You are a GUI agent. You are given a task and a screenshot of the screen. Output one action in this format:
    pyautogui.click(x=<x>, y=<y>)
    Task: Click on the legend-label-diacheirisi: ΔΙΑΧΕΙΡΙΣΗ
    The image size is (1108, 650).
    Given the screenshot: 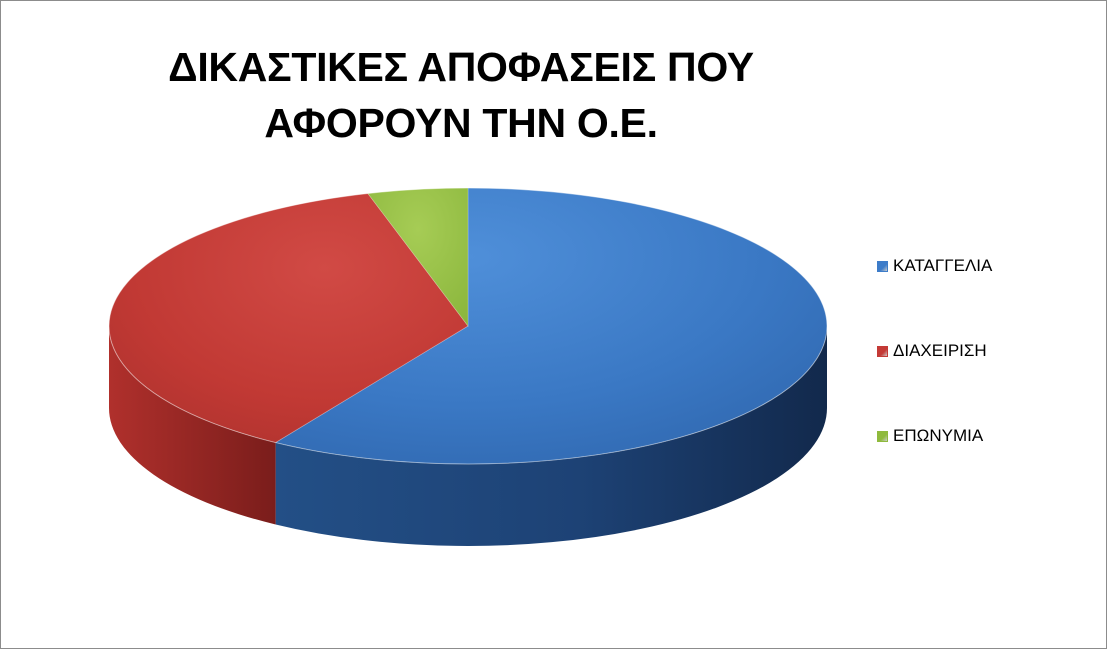 What is the action you would take?
    pyautogui.click(x=940, y=350)
    